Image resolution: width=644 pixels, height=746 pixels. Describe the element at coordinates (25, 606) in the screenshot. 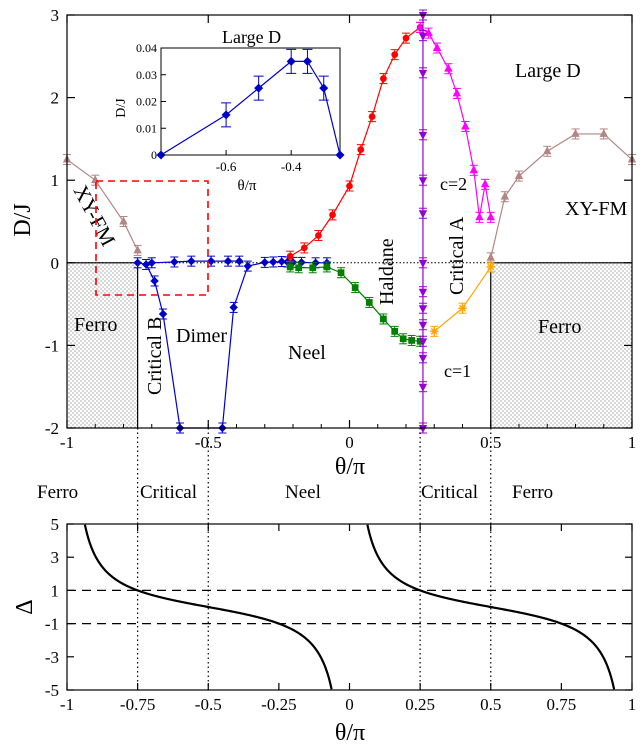

I see `bottom-y-axis-label: Δ` at that location.